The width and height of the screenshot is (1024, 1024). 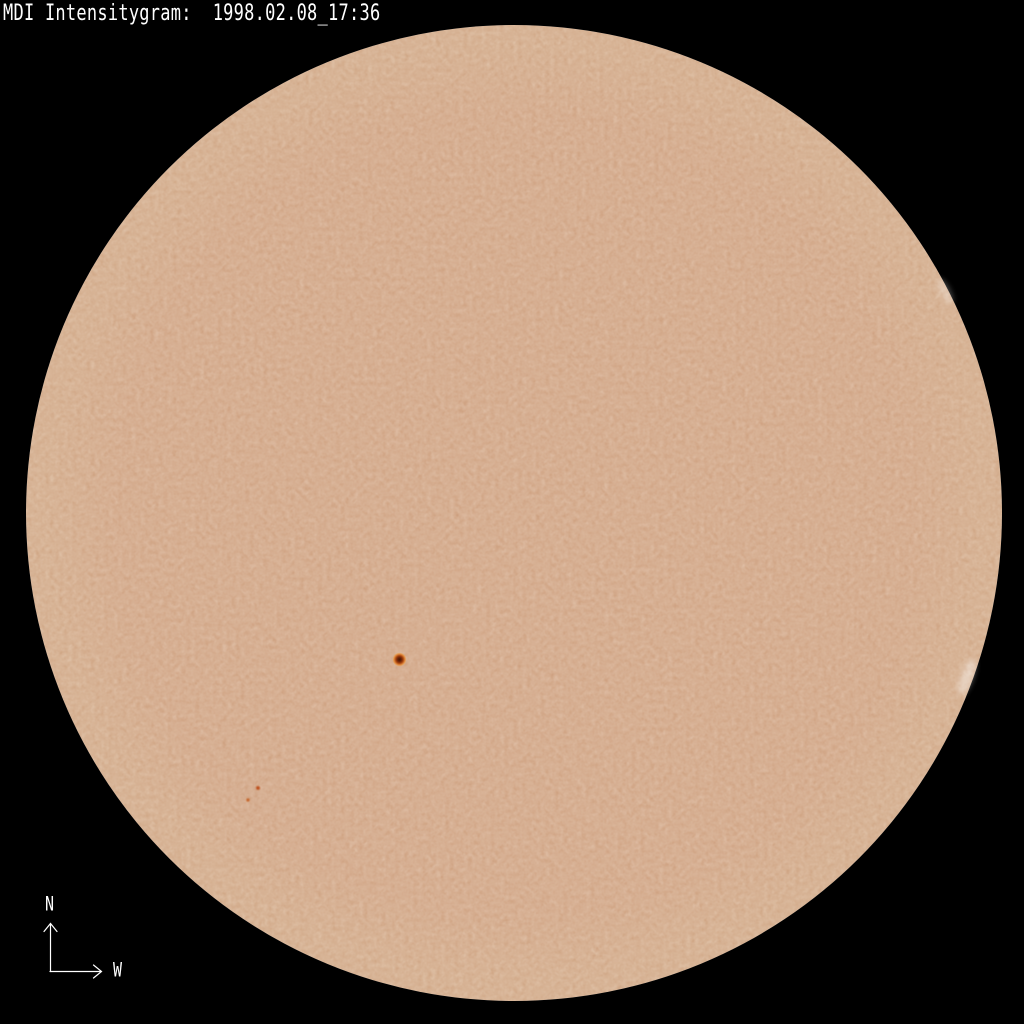 What do you see at coordinates (399, 659) in the screenshot?
I see `sunspot` at bounding box center [399, 659].